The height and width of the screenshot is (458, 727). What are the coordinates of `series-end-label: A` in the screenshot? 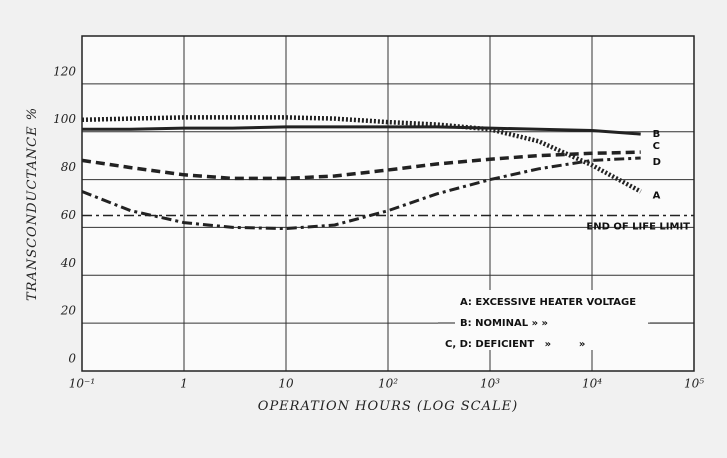 It's located at (657, 196).